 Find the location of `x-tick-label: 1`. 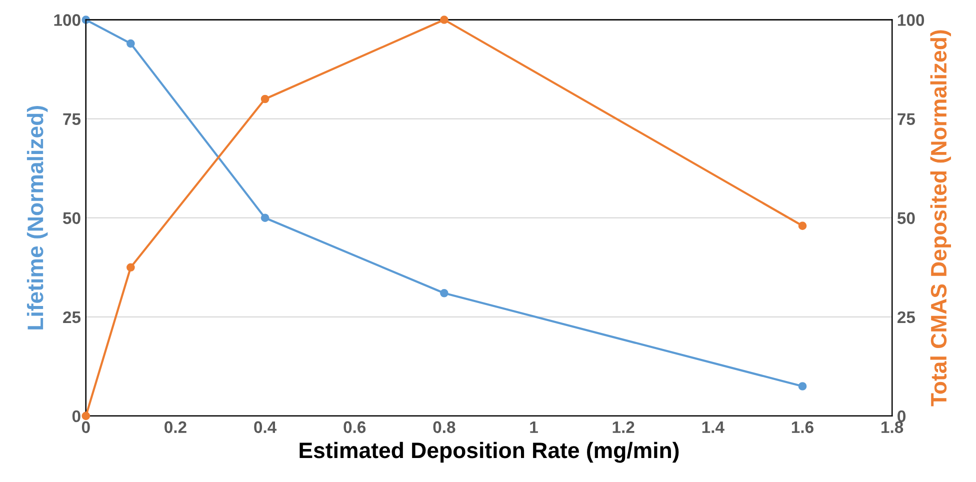

x-tick-label: 1 is located at coordinates (534, 427).